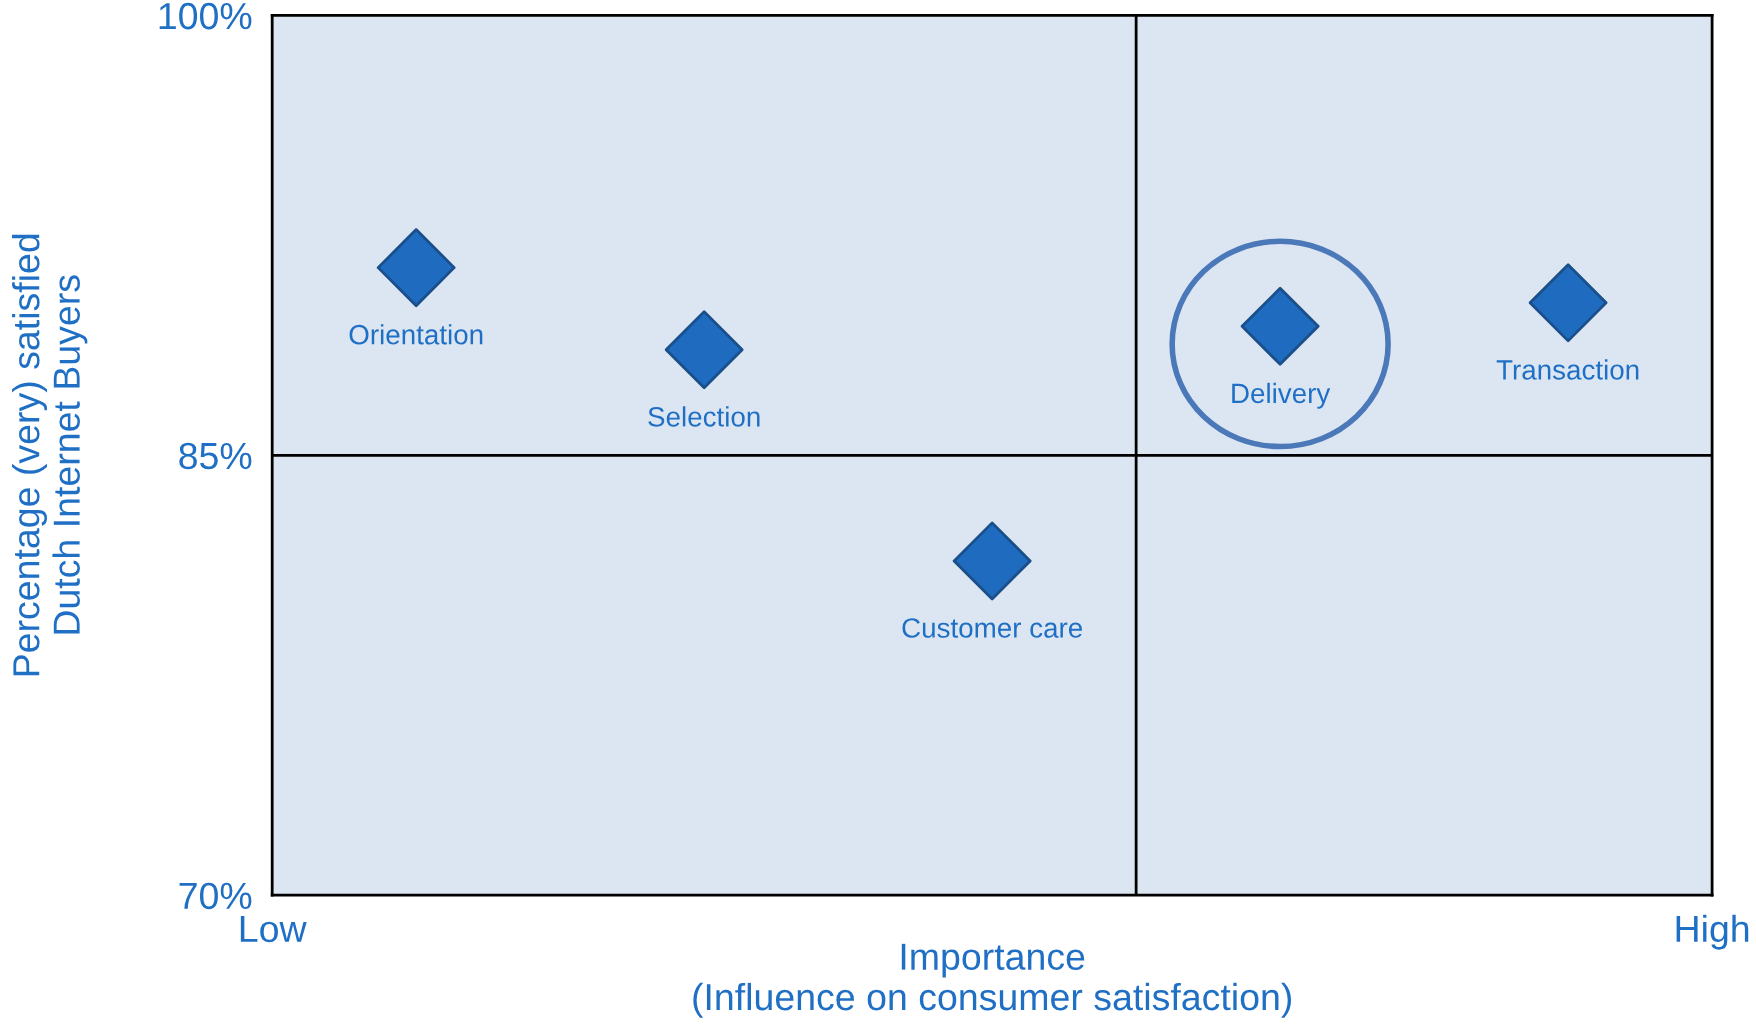 The image size is (1756, 1029). I want to click on y-axis-title: Percentage (very) satisfied Dutch Internet Buyers, so click(50, 455).